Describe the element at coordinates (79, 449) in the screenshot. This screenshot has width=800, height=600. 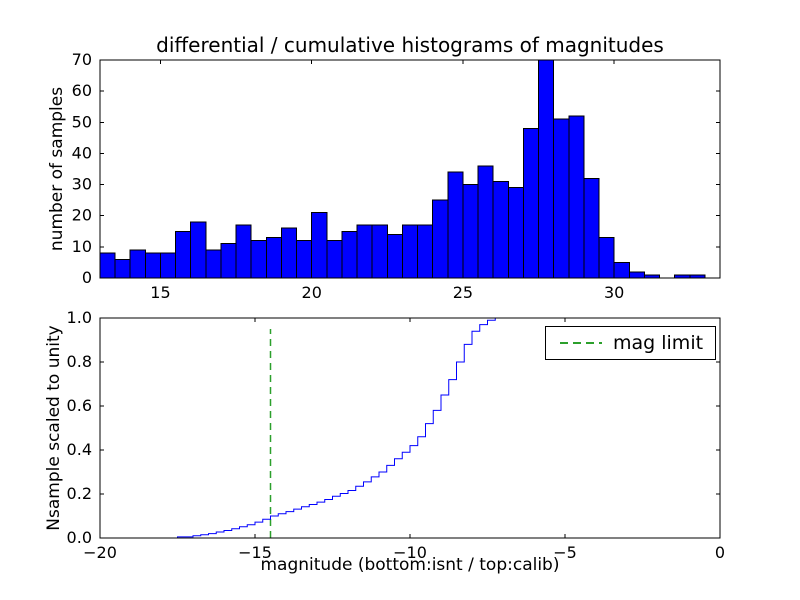
I see `y-tick-label: 0.4` at that location.